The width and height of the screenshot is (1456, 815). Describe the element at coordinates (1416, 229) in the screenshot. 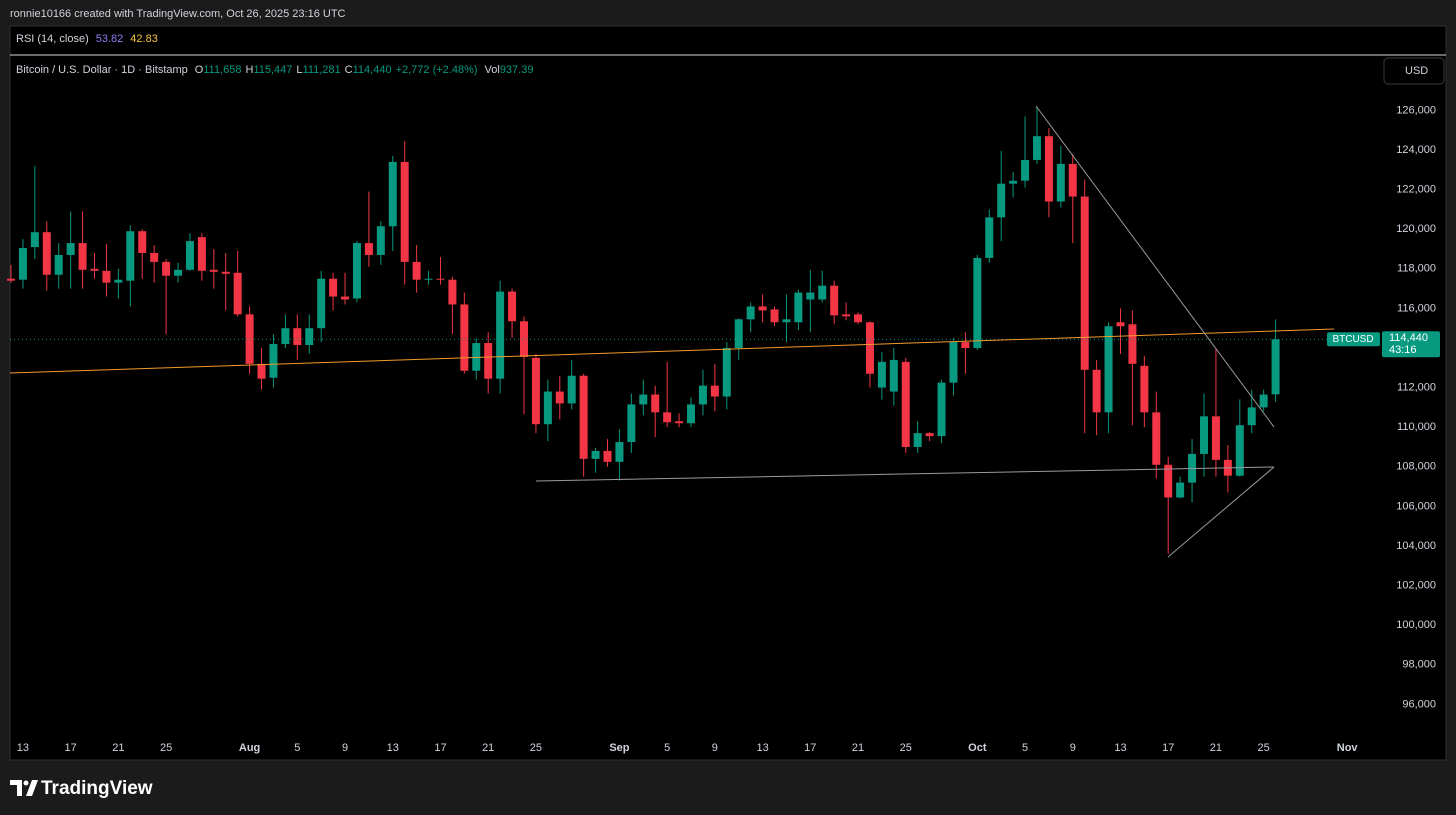

I see `y-tick-label: 120,000` at that location.